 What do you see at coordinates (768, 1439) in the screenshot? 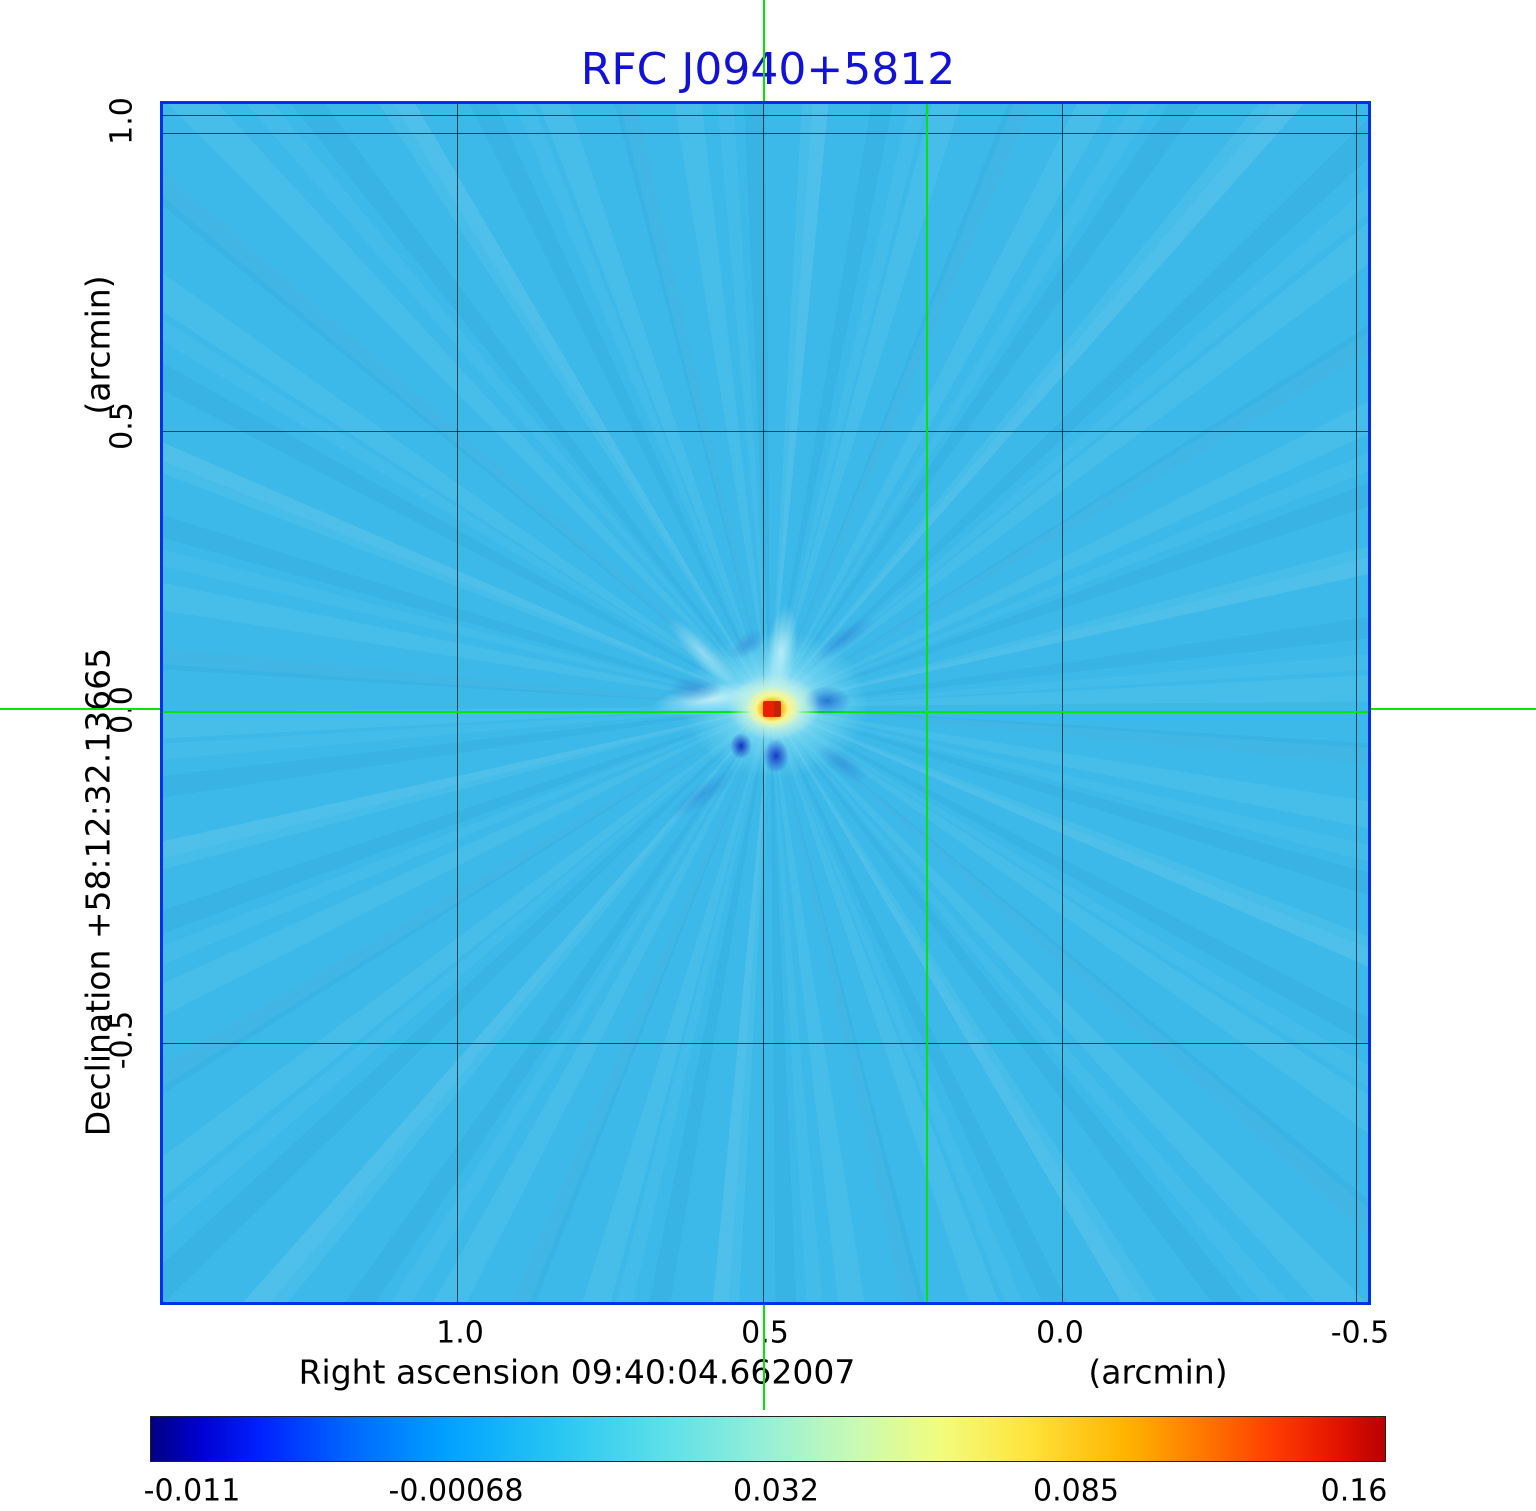
I see `colorbar` at bounding box center [768, 1439].